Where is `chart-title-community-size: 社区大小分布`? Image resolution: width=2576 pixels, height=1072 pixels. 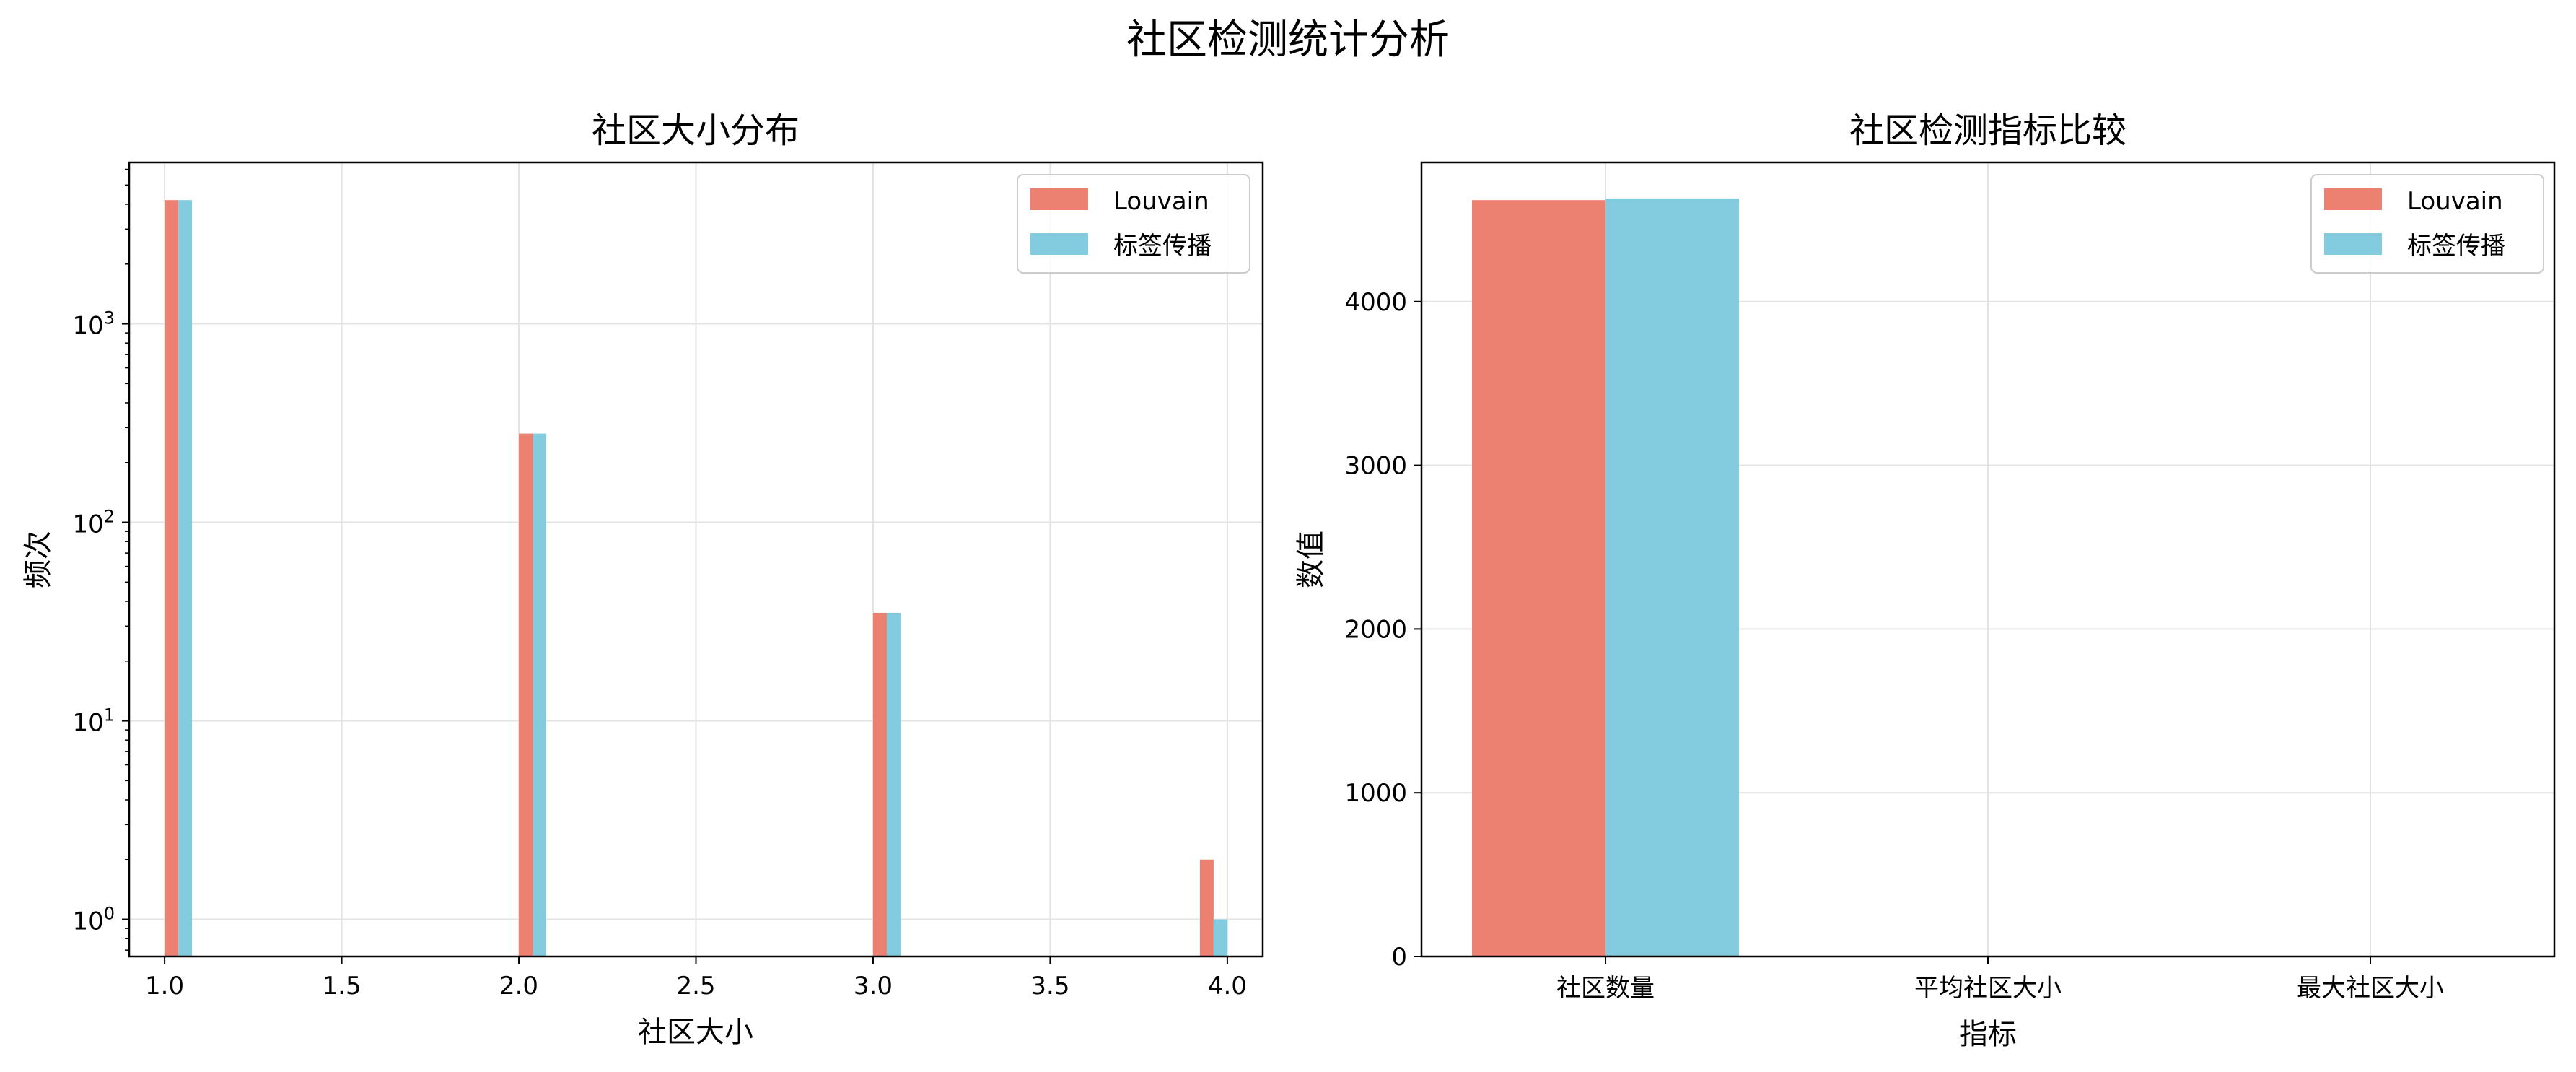 chart-title-community-size: 社区大小分布 is located at coordinates (695, 130).